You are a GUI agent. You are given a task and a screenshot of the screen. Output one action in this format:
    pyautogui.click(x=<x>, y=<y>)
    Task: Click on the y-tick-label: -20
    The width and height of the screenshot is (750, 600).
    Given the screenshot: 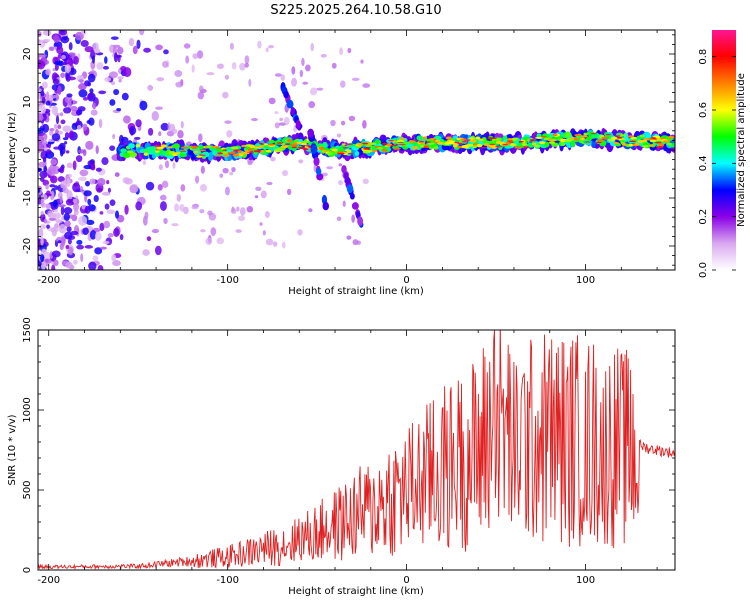 What is the action you would take?
    pyautogui.click(x=27, y=246)
    